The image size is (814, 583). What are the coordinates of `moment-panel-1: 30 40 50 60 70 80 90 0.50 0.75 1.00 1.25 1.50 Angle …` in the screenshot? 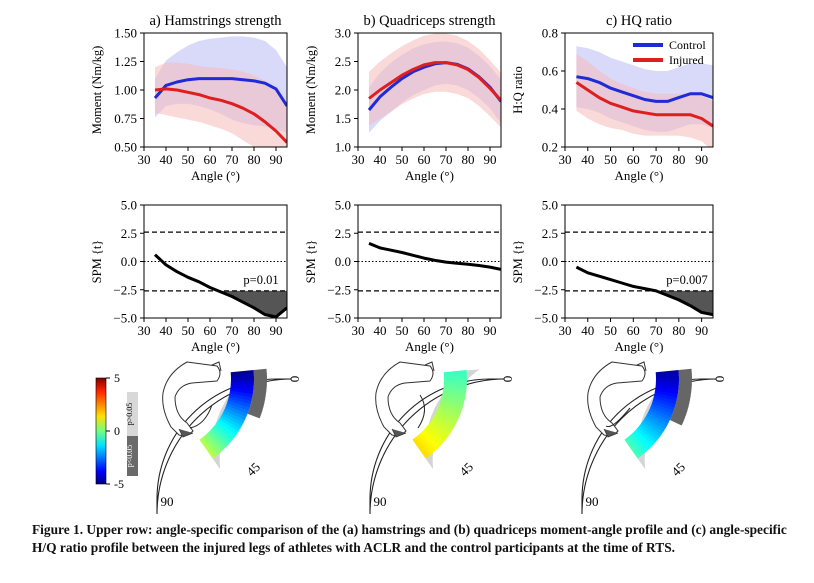 It's located at (189, 98).